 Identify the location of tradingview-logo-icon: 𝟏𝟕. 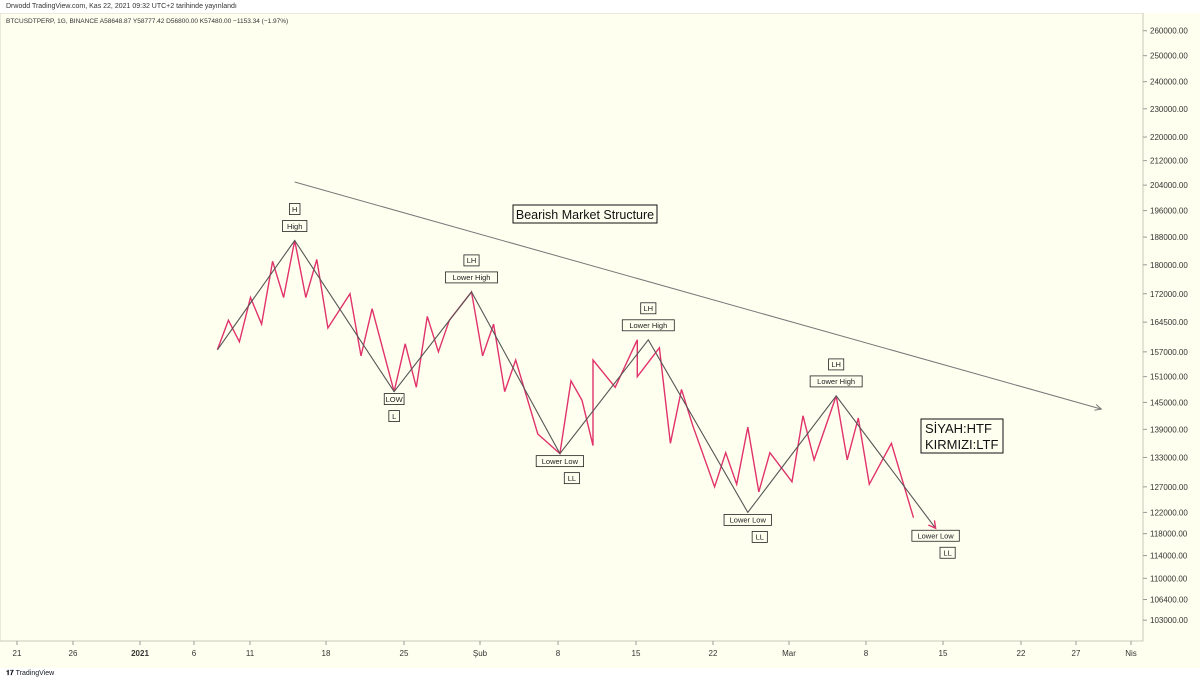
(10, 673).